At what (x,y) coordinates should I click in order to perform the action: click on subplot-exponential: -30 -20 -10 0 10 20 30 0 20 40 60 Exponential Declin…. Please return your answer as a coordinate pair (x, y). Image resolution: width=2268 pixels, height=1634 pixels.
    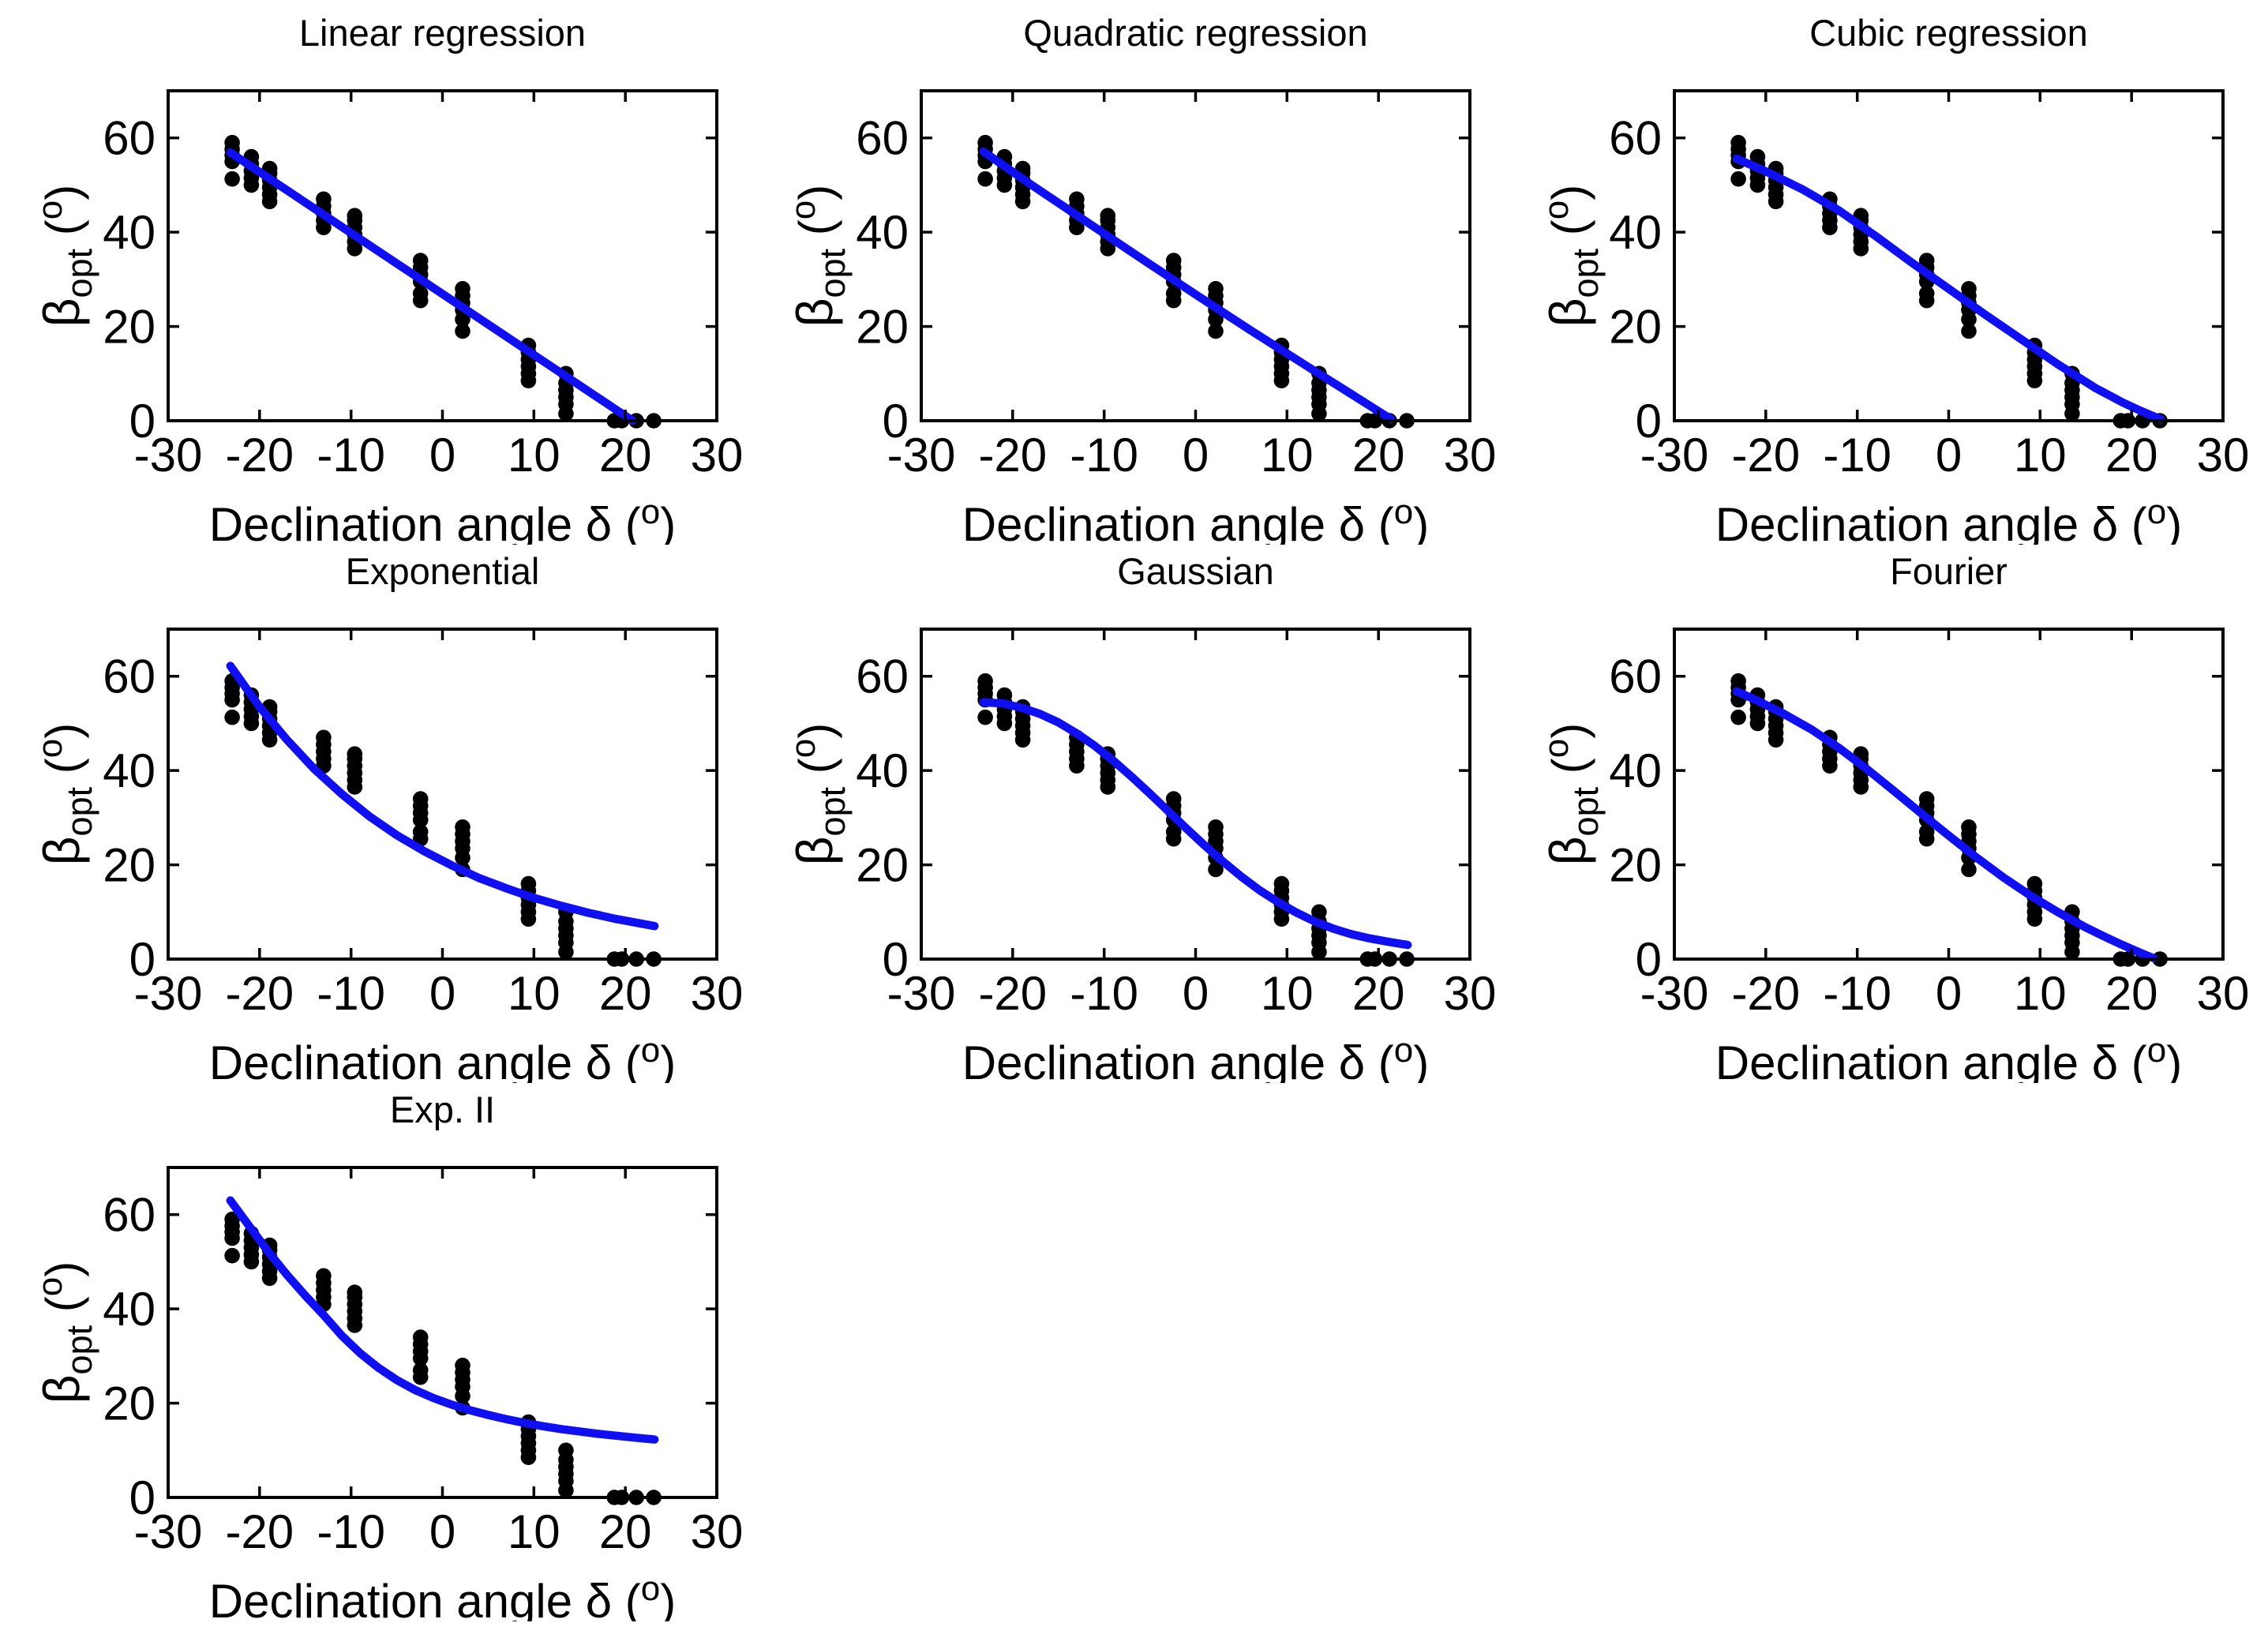
    Looking at the image, I should click on (377, 813).